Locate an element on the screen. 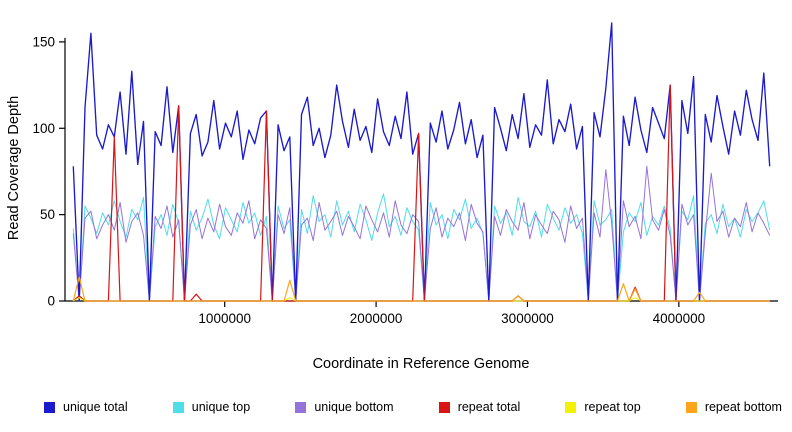  legend-label: repeat total is located at coordinates (489, 407).